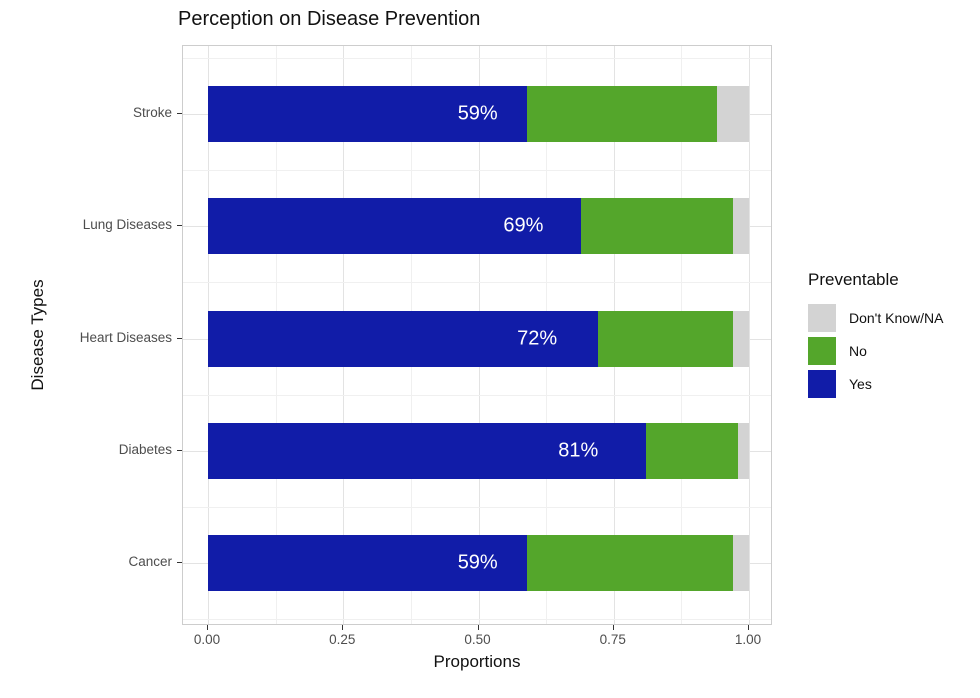 This screenshot has width=980, height=698. What do you see at coordinates (395, 226) in the screenshot?
I see `bar-segment-yes: 69%` at bounding box center [395, 226].